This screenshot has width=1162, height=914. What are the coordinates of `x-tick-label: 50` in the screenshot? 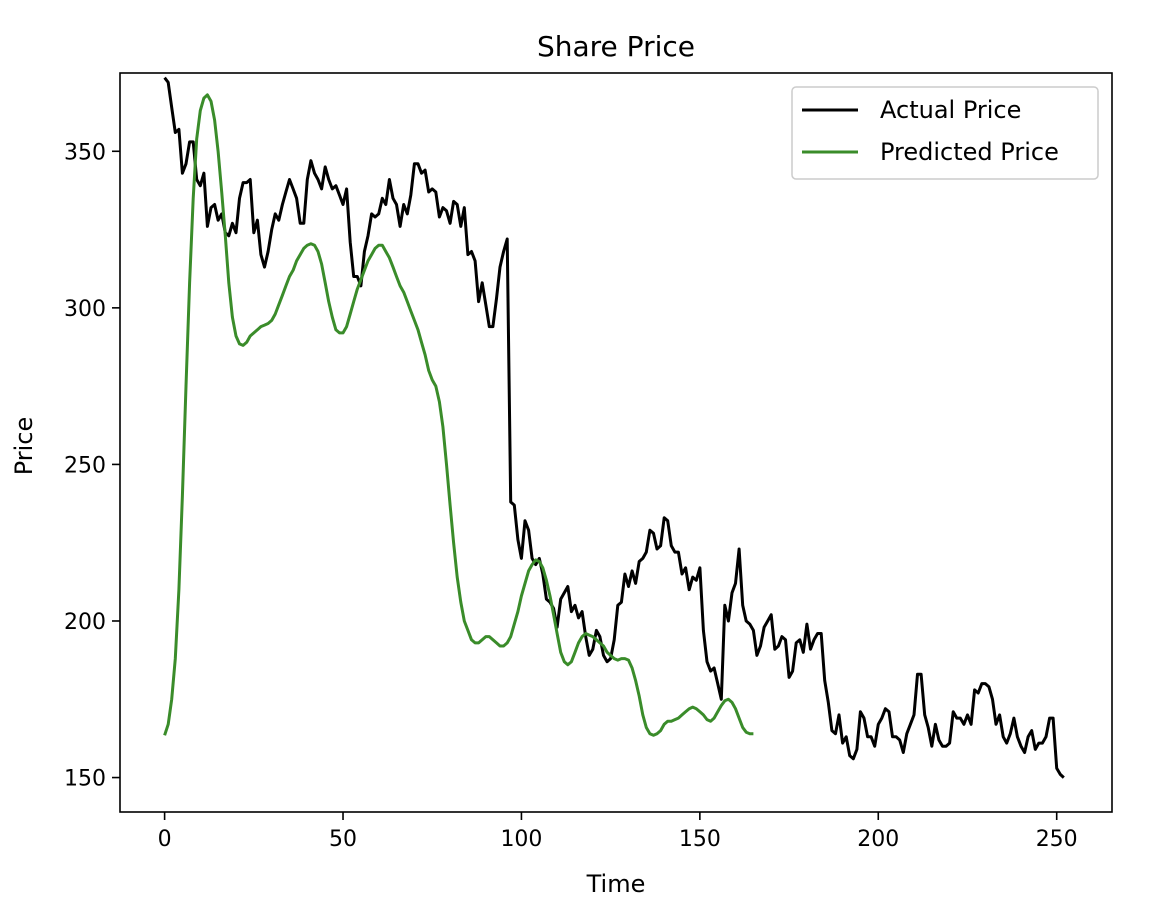 It's located at (343, 839).